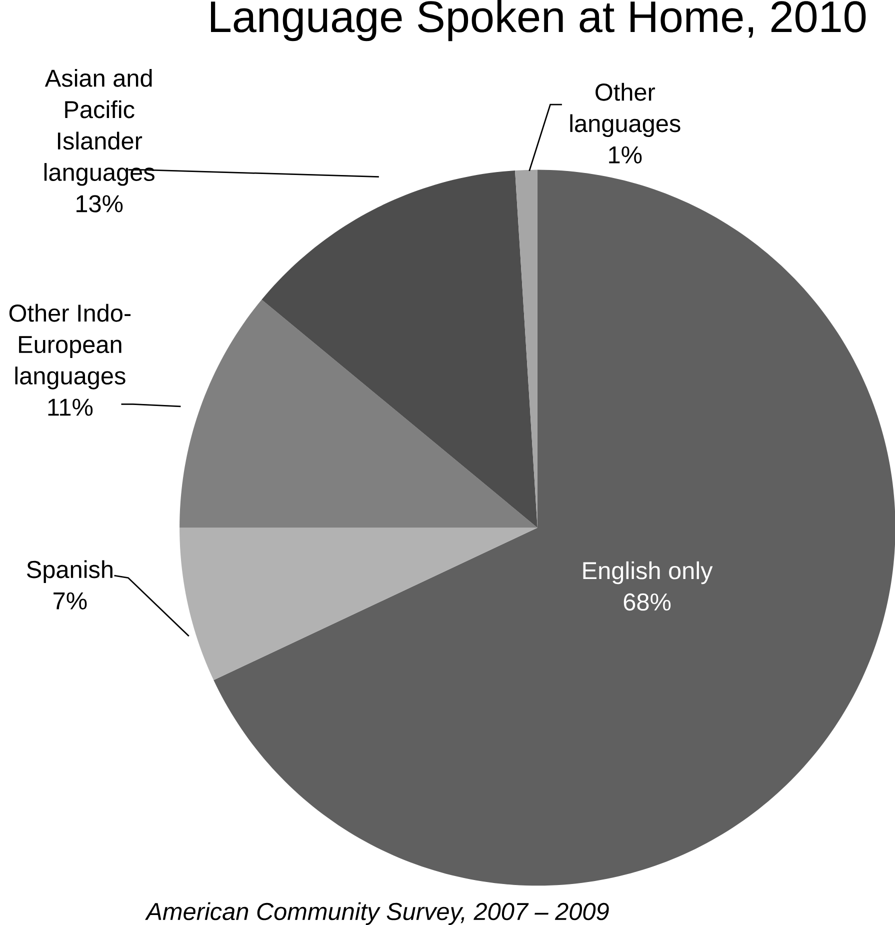 This screenshot has width=895, height=925. Describe the element at coordinates (99, 127) in the screenshot. I see `slice-label: Asian and Pacific Islander languages` at that location.